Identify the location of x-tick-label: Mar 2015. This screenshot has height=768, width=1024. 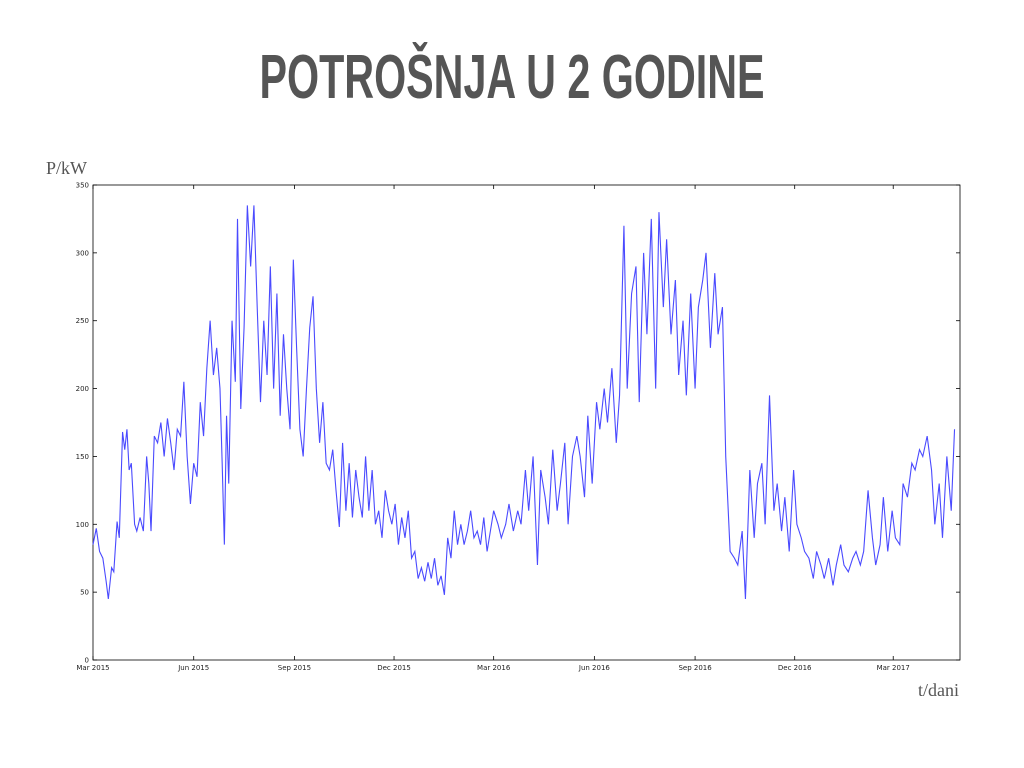
(92, 668).